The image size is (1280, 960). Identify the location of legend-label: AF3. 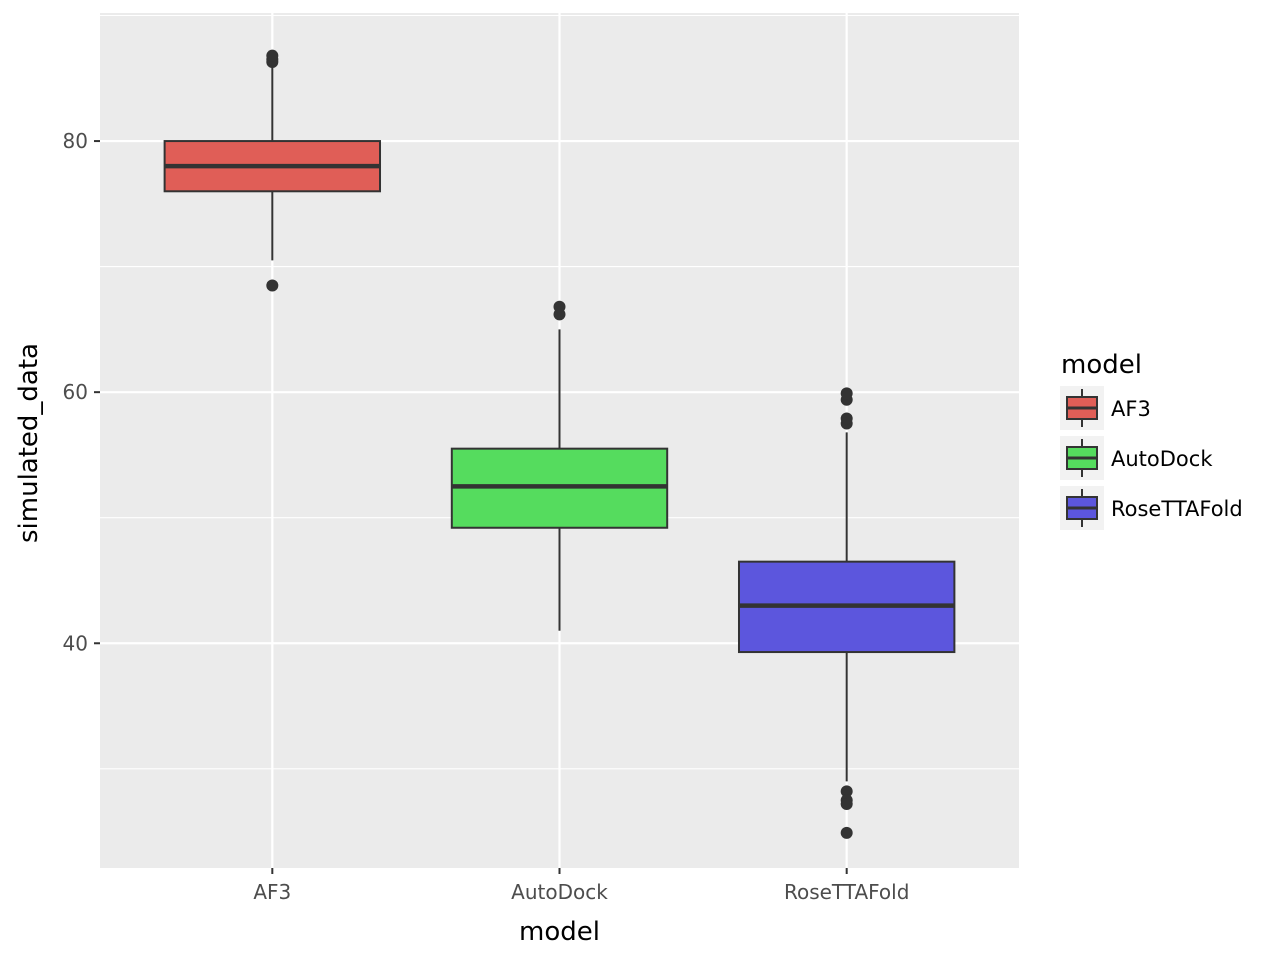
(1131, 409).